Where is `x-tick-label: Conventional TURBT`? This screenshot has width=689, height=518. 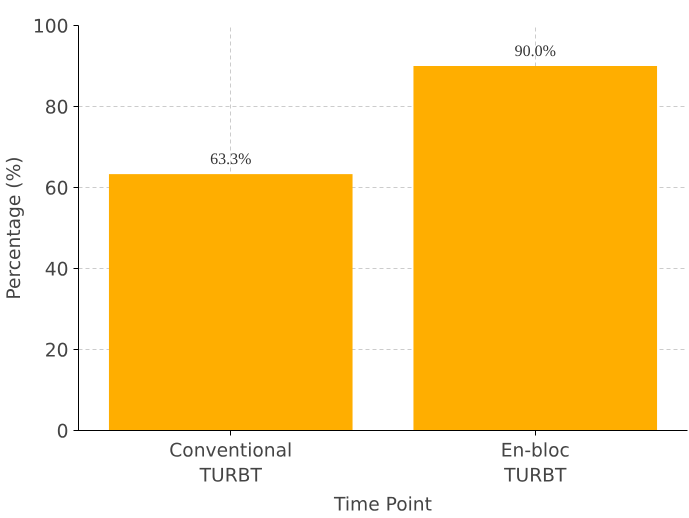 x-tick-label: Conventional TURBT is located at coordinates (230, 463).